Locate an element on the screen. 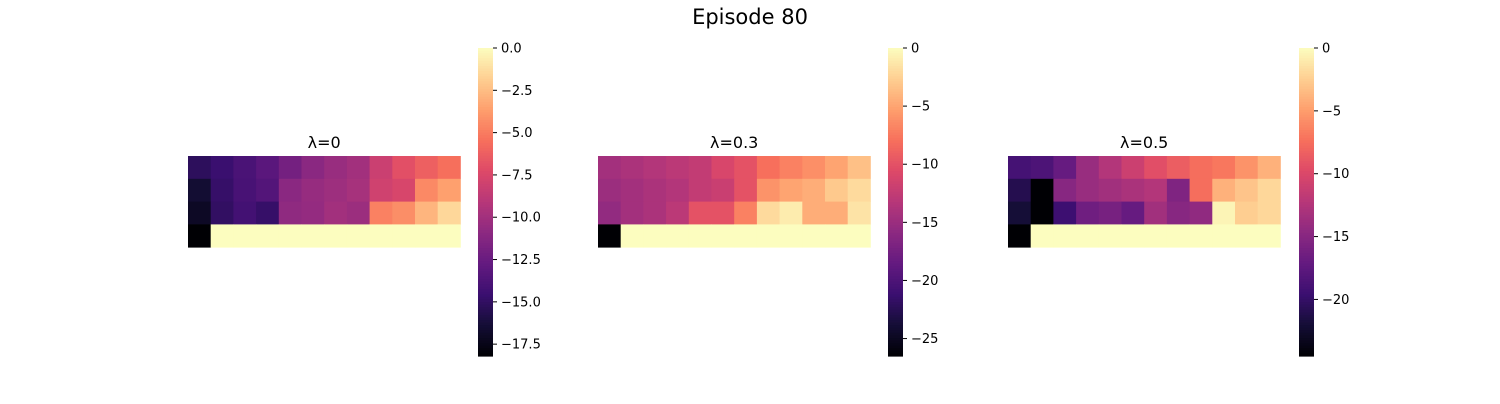 The height and width of the screenshot is (404, 1500). colorbar-tick-label: 0 is located at coordinates (1326, 49).